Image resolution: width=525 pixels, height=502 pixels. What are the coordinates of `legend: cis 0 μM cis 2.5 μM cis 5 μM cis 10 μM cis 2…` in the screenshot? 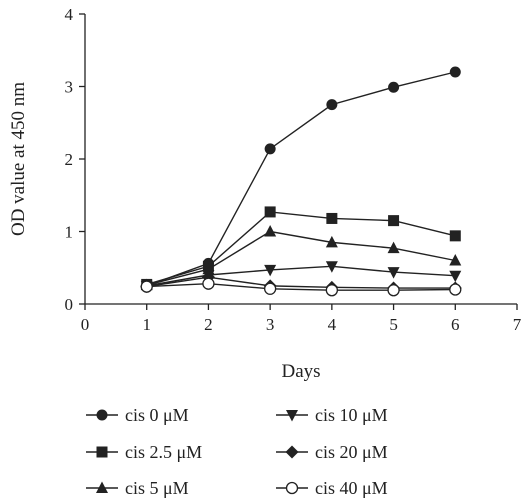 It's located at (237, 451).